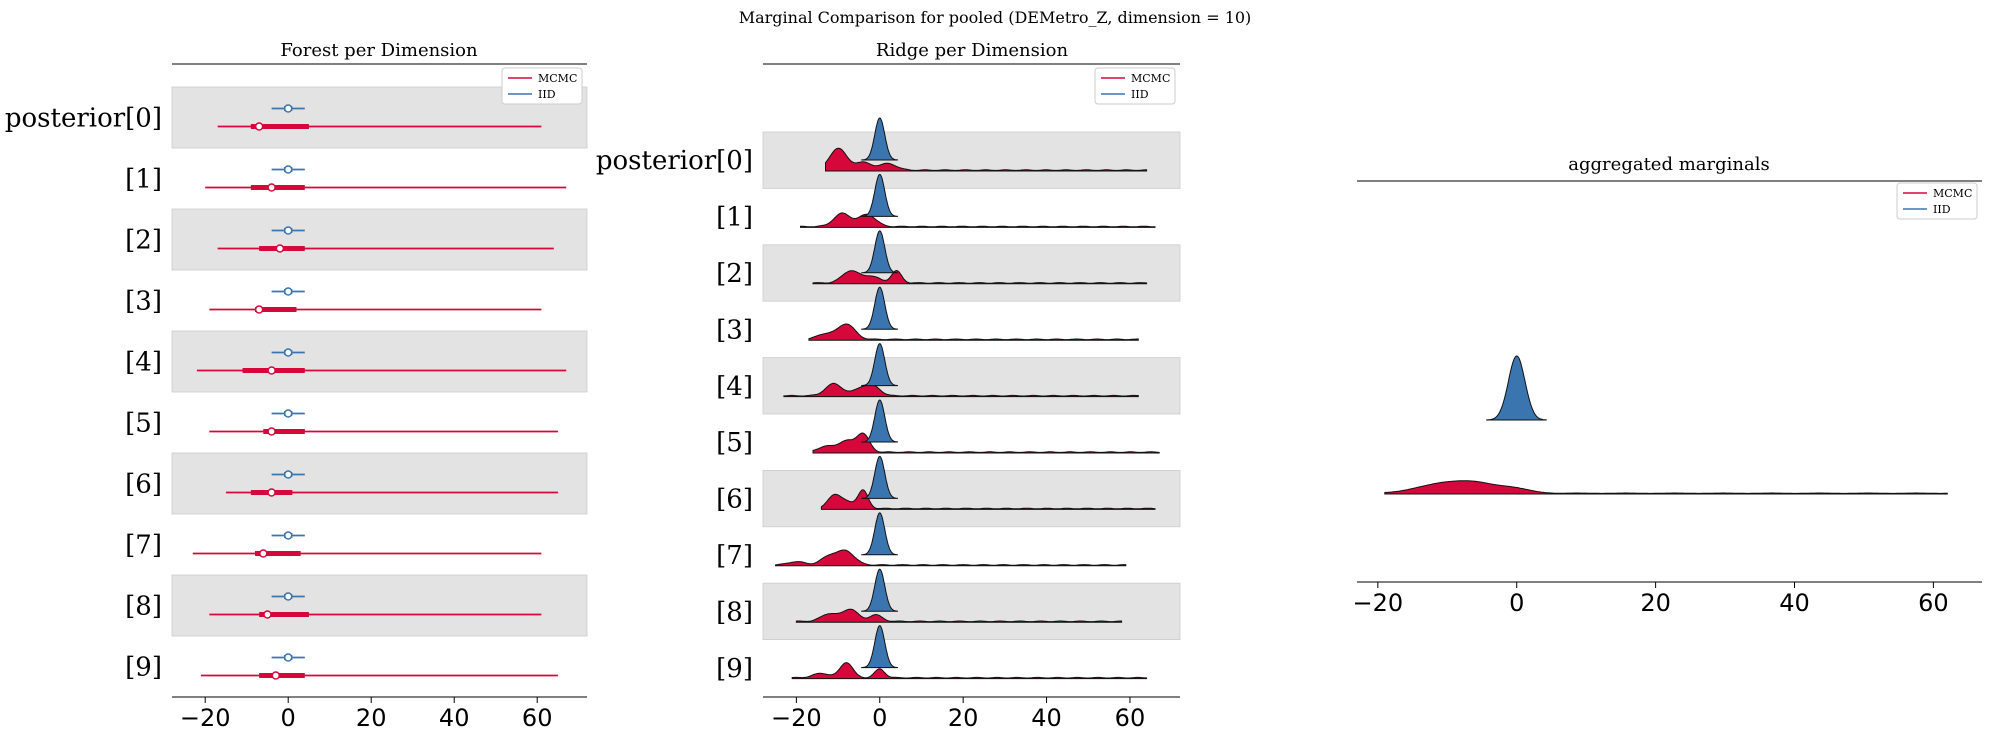  I want to click on forest-row-label: [5], so click(143, 424).